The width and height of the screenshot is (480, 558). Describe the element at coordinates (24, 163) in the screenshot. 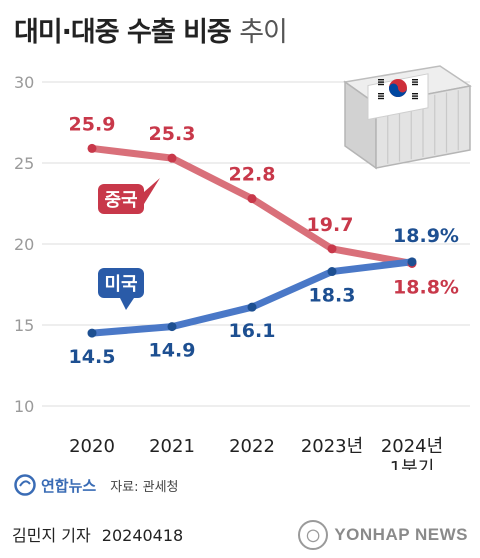

I see `y-tick-label: 25` at that location.